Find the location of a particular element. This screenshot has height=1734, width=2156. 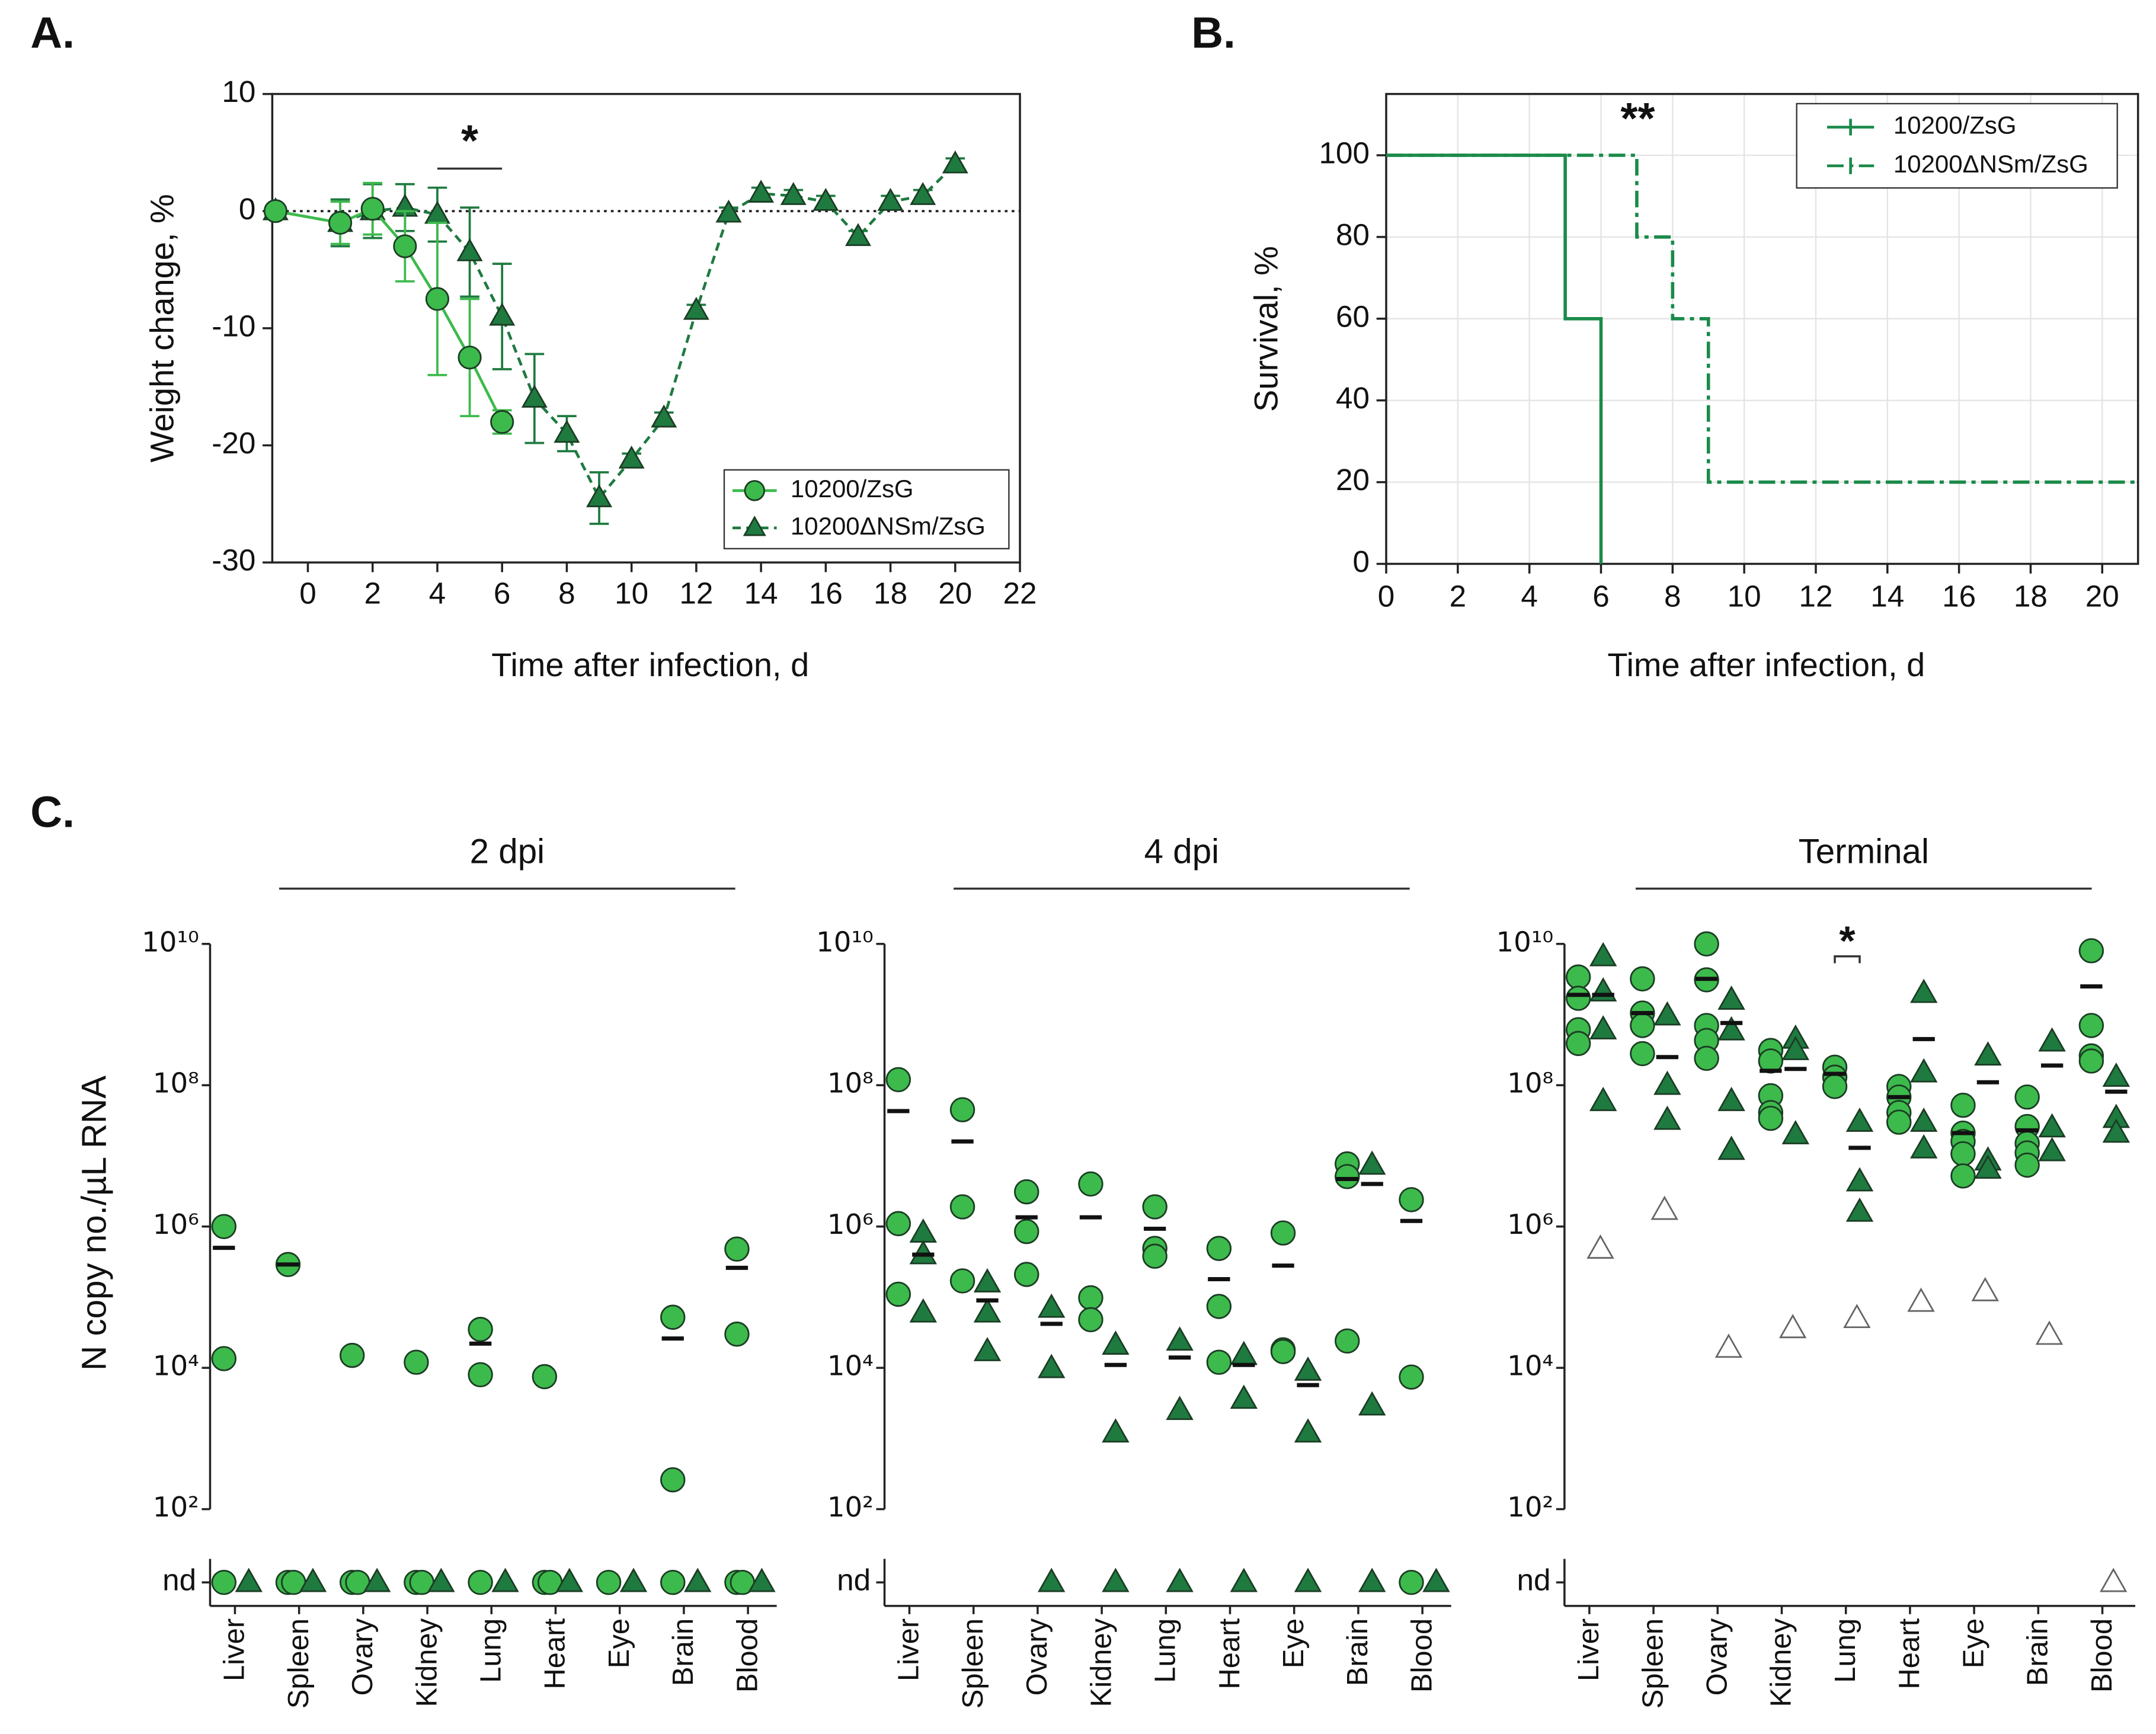

legend-label: 10200/ZsG is located at coordinates (1955, 125).